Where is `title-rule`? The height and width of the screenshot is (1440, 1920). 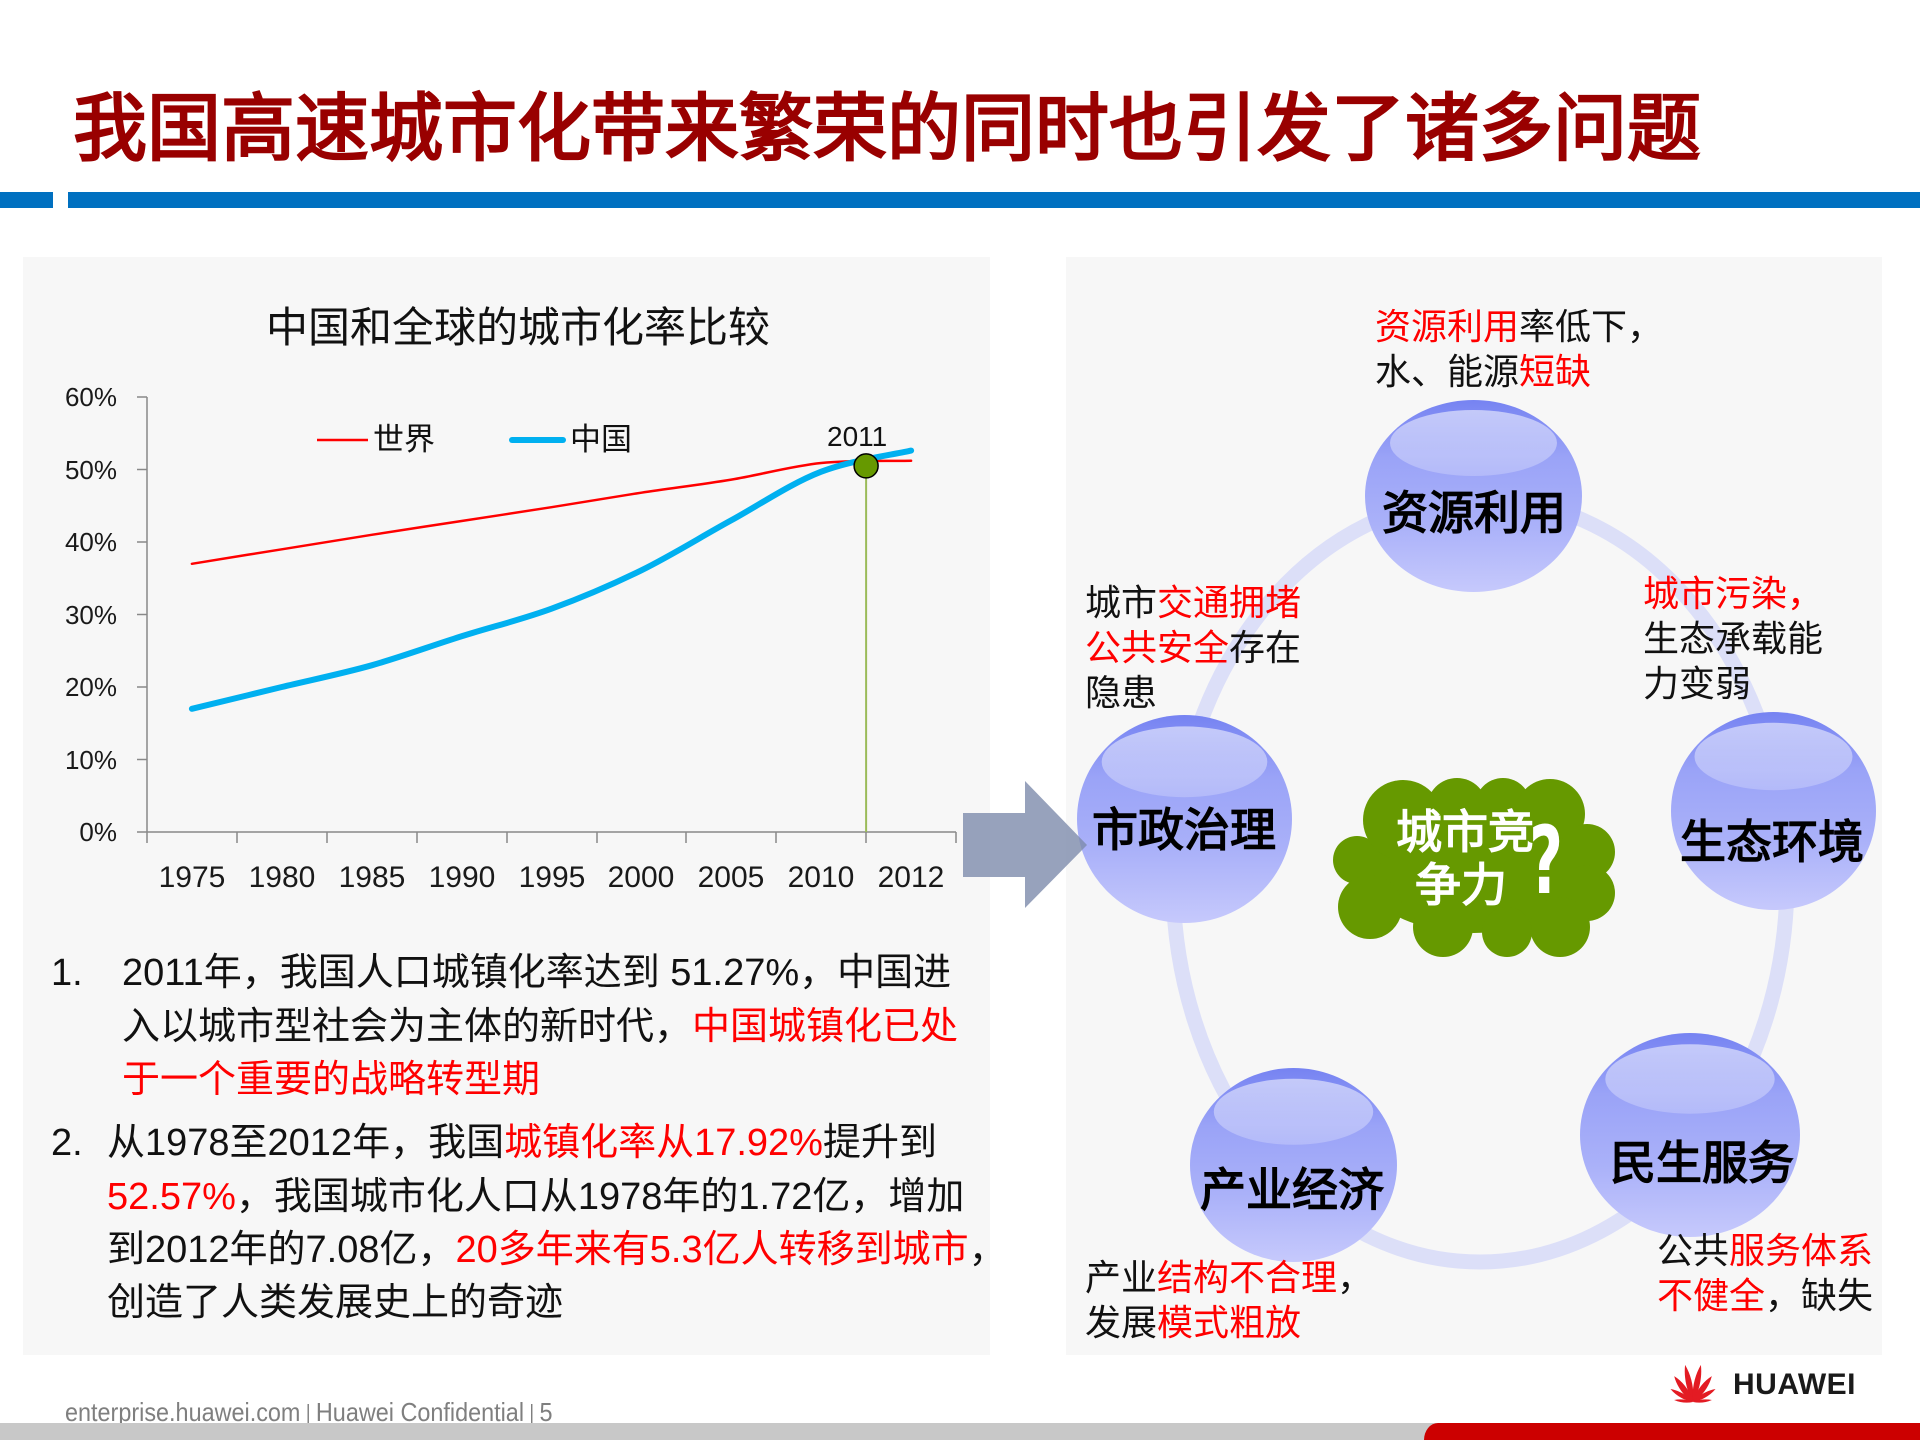 title-rule is located at coordinates (994, 200).